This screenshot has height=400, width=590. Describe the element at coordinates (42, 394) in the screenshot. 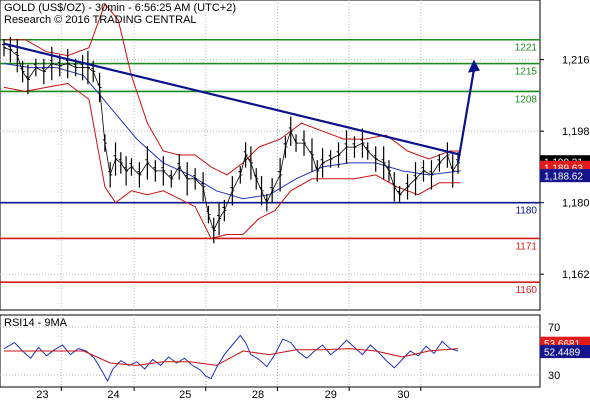

I see `time-tick-label: 23` at that location.